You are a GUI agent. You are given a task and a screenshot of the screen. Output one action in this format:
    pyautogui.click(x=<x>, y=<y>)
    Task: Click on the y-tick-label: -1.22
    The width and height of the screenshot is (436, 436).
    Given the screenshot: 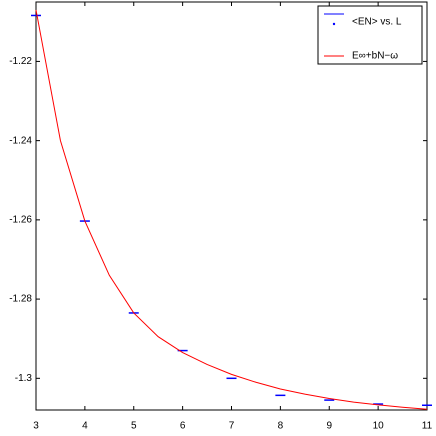 What is the action you would take?
    pyautogui.click(x=20, y=61)
    